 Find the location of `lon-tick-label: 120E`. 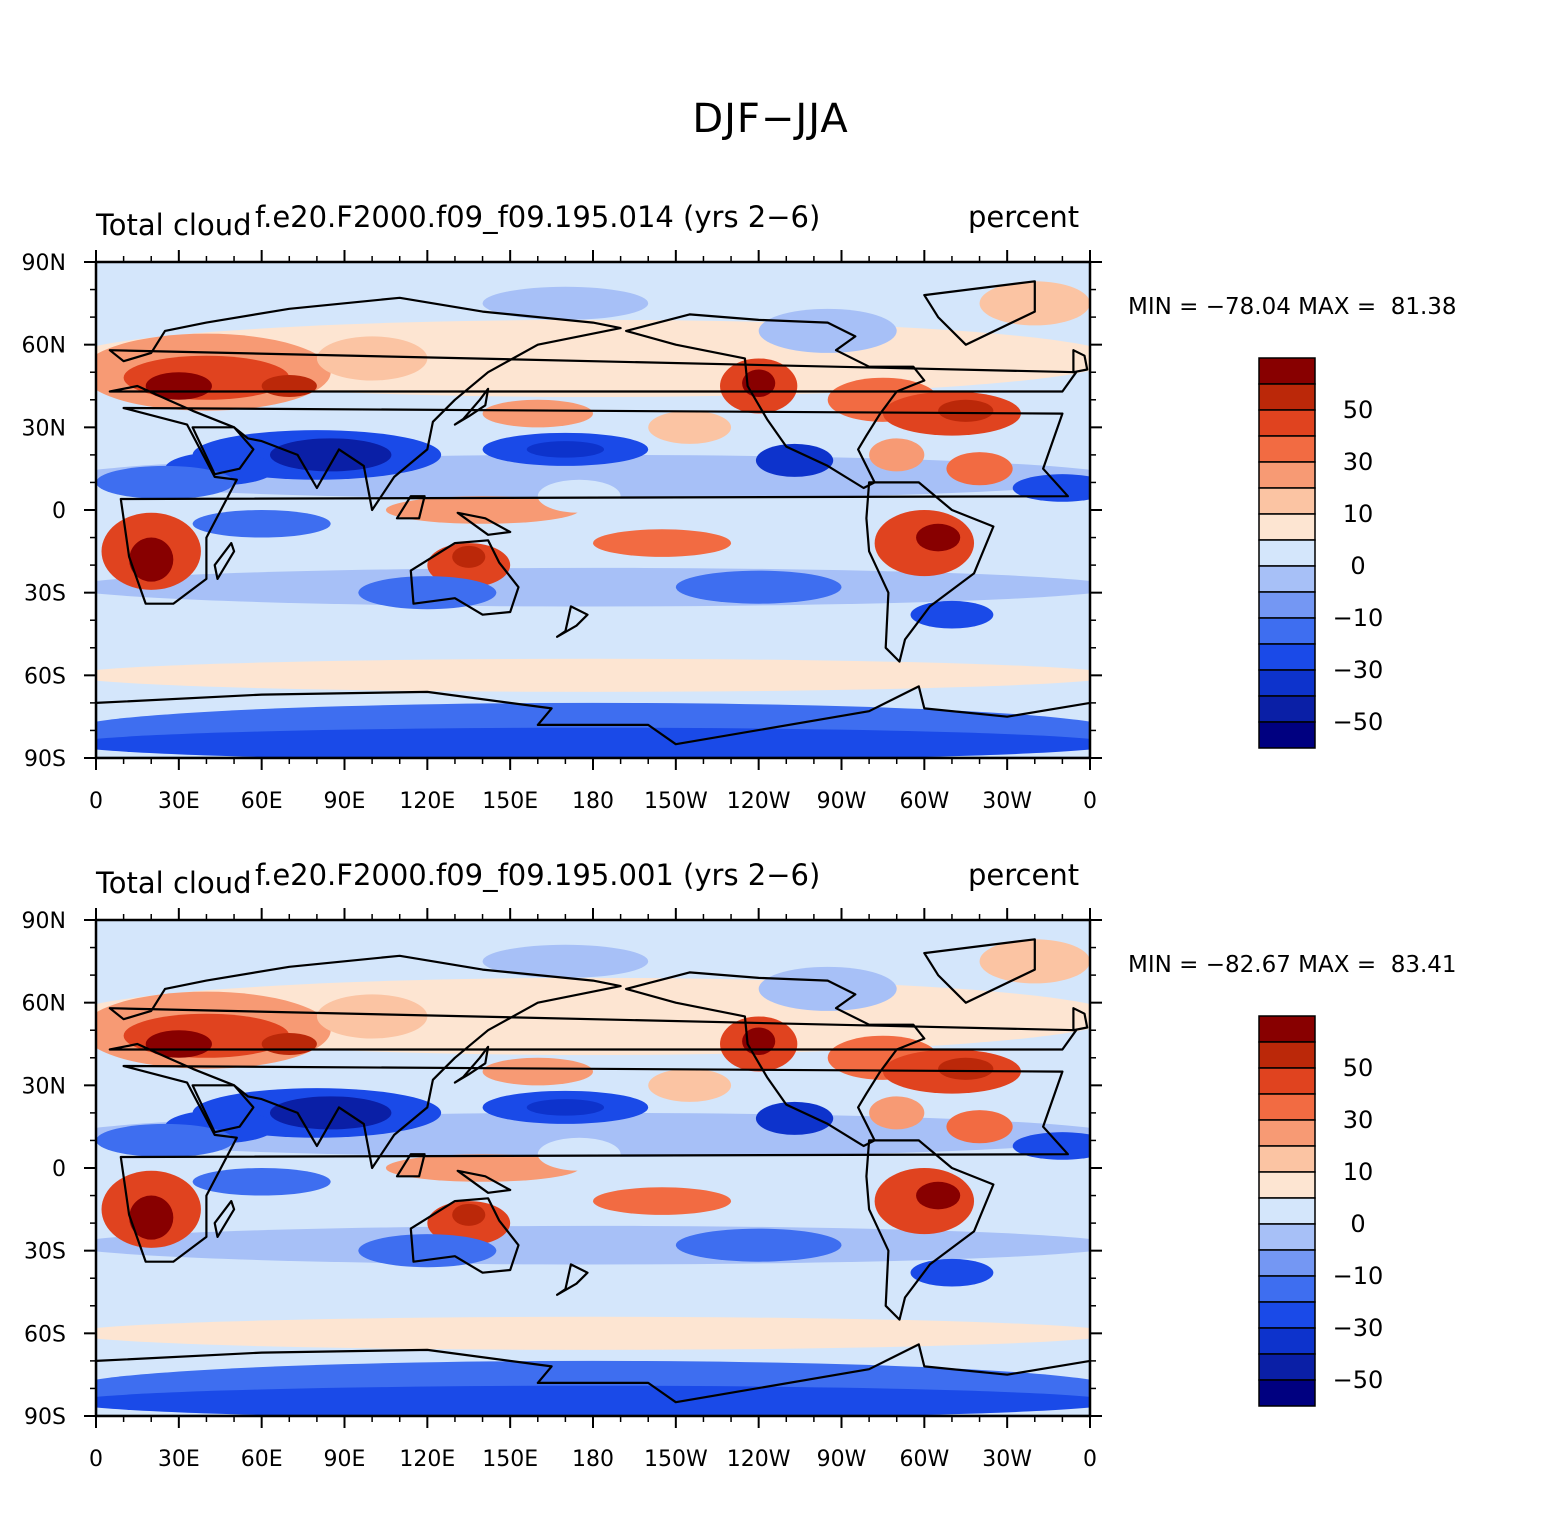

lon-tick-label: 120E is located at coordinates (427, 801).